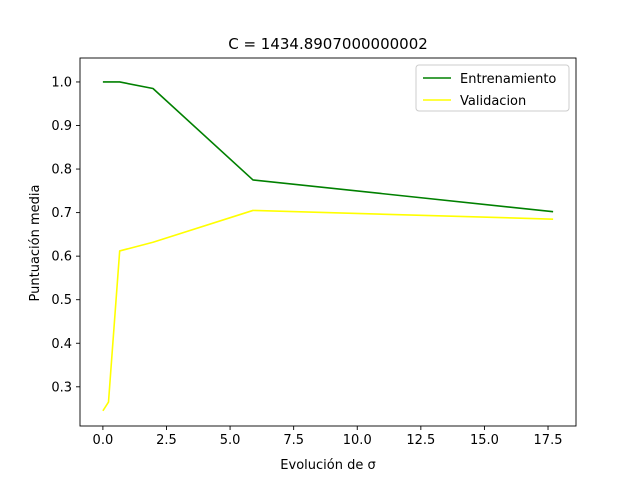 The height and width of the screenshot is (480, 640). I want to click on y-tick-label: 0.7, so click(61, 213).